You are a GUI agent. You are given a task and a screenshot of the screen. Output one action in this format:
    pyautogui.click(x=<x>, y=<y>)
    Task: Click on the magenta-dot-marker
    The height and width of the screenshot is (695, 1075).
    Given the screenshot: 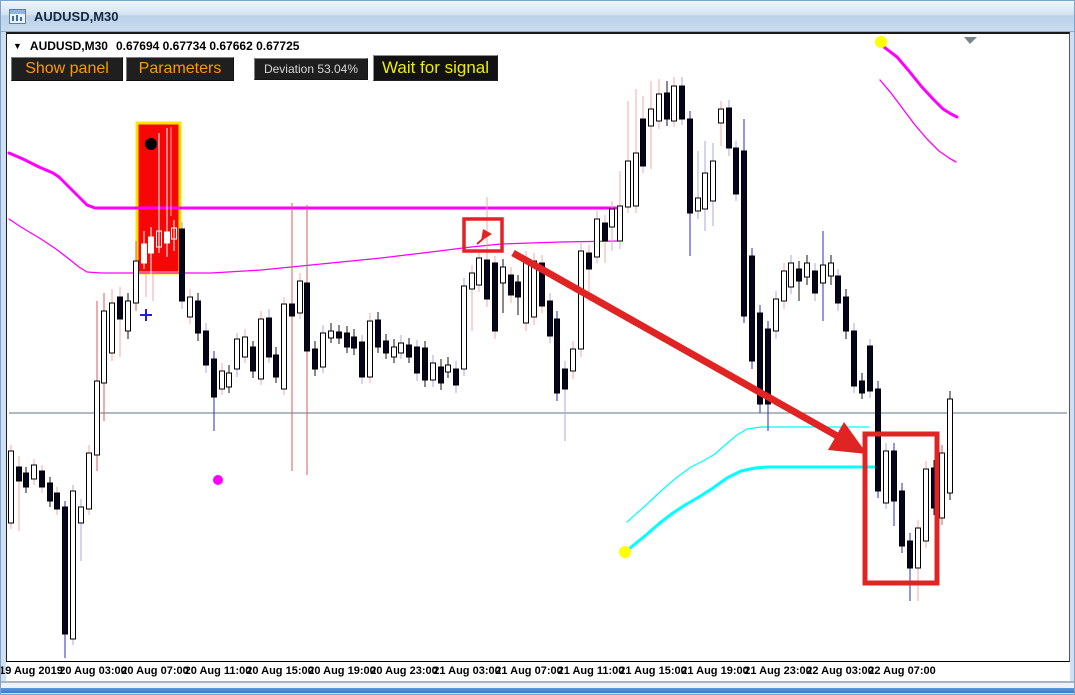 What is the action you would take?
    pyautogui.click(x=218, y=480)
    